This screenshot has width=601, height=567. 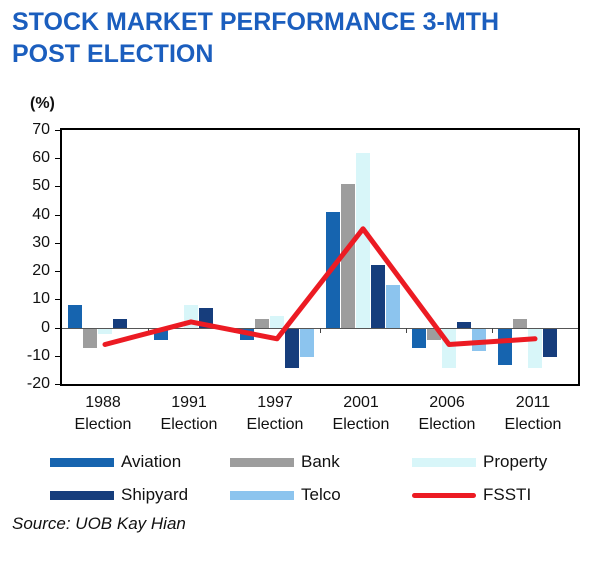 What do you see at coordinates (41, 299) in the screenshot?
I see `y-tick-label: 10` at bounding box center [41, 299].